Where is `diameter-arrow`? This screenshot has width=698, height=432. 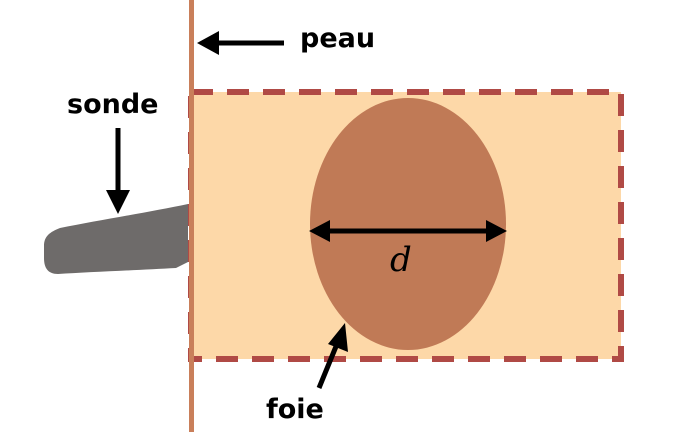 diameter-arrow is located at coordinates (408, 231).